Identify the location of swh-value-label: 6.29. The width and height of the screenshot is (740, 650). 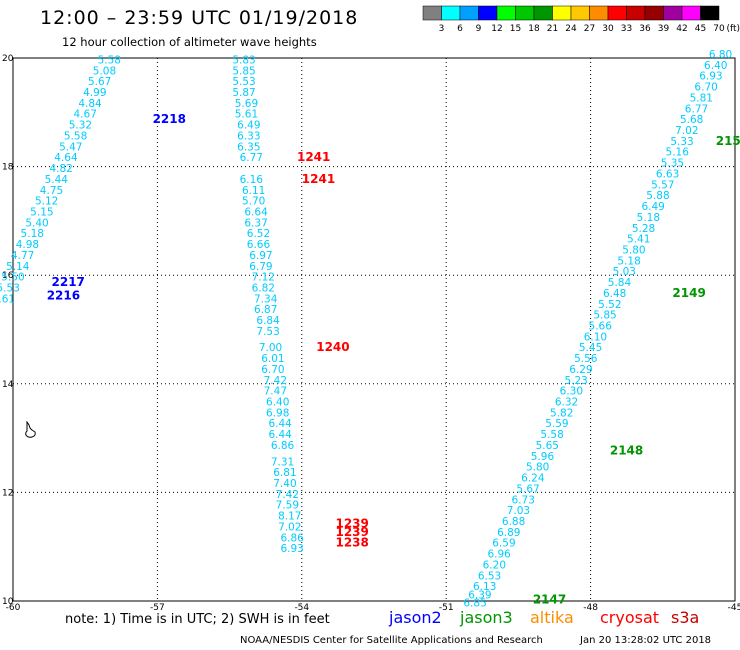
(580, 370).